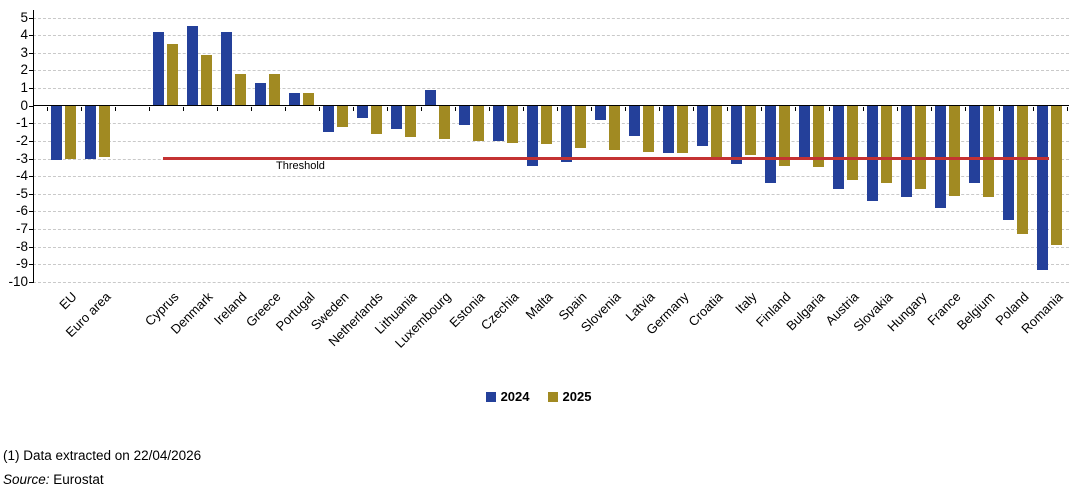  I want to click on y-tick-label-5: 5, so click(24, 17).